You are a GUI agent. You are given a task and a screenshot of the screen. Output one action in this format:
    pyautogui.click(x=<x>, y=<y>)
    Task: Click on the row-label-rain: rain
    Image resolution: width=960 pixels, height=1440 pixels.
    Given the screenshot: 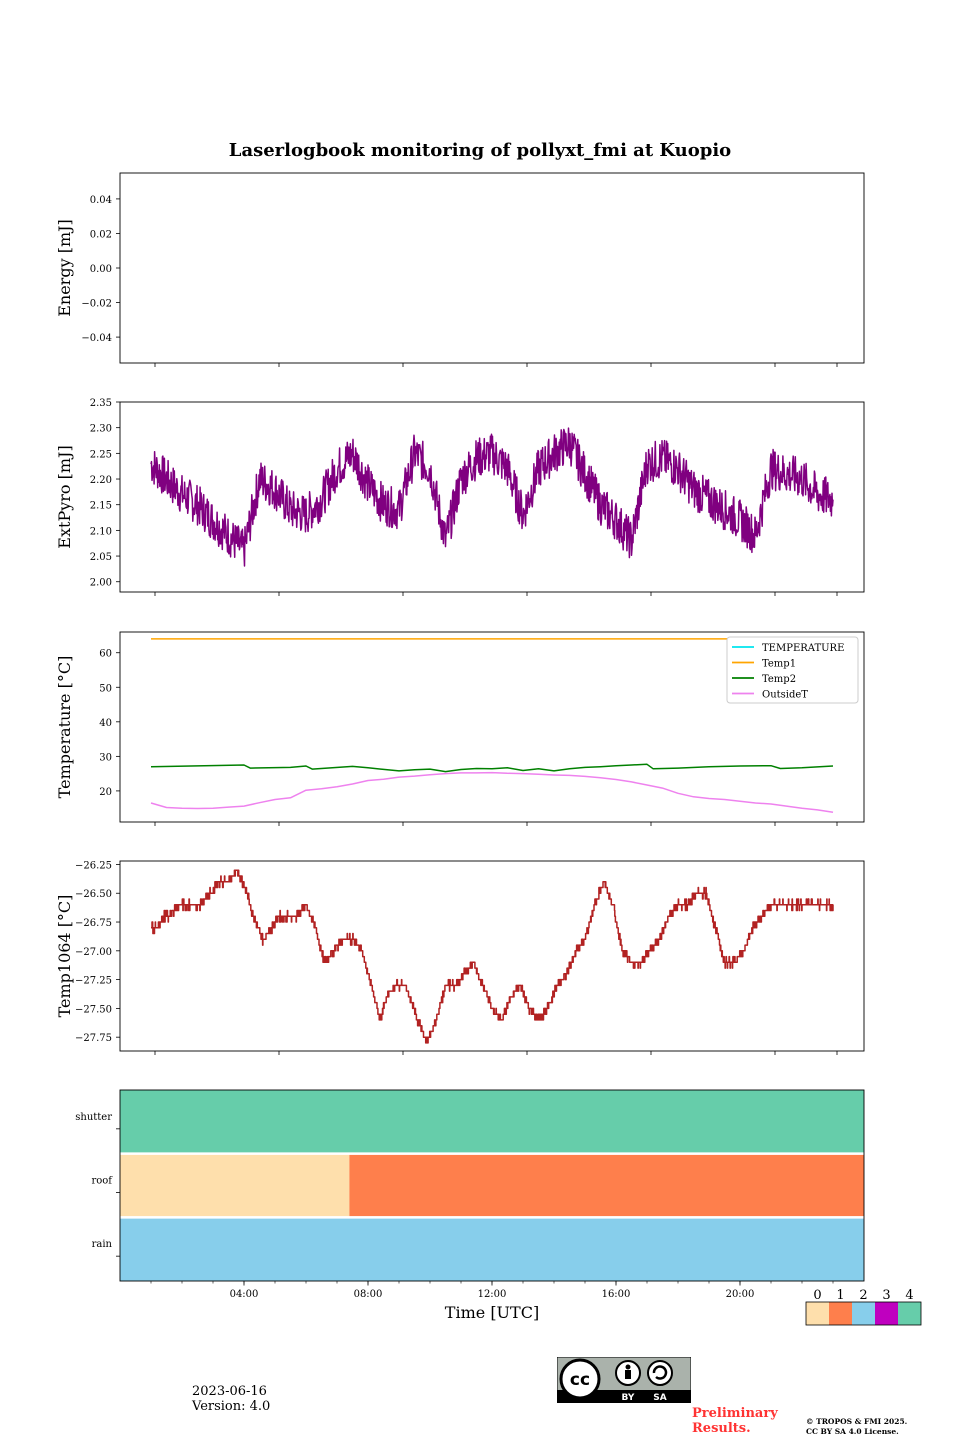 What is the action you would take?
    pyautogui.click(x=102, y=1244)
    